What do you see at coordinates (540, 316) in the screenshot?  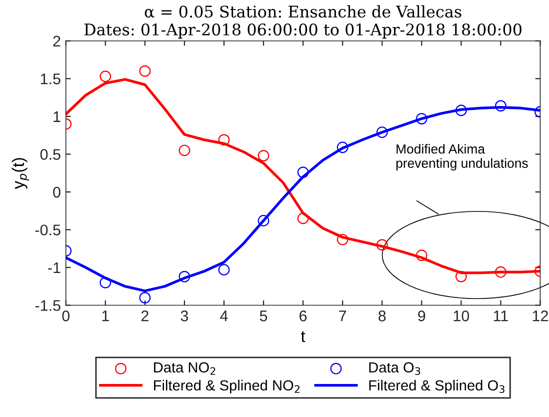 I see `x-tick-label: 12` at bounding box center [540, 316].